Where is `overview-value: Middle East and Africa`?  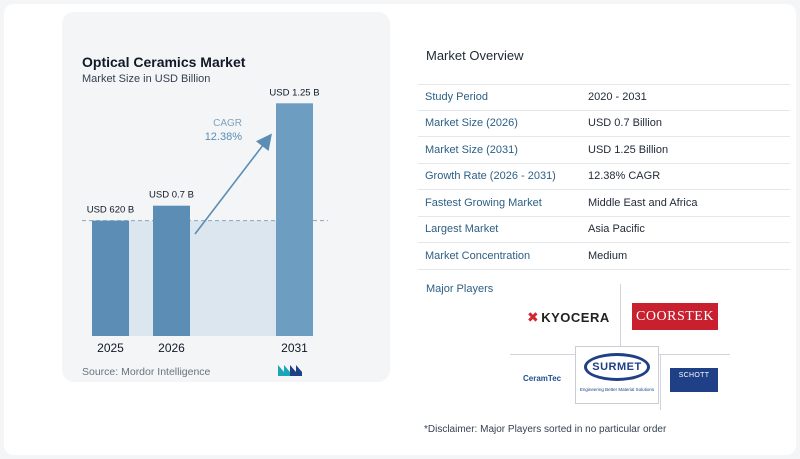
overview-value: Middle East and Africa is located at coordinates (643, 202).